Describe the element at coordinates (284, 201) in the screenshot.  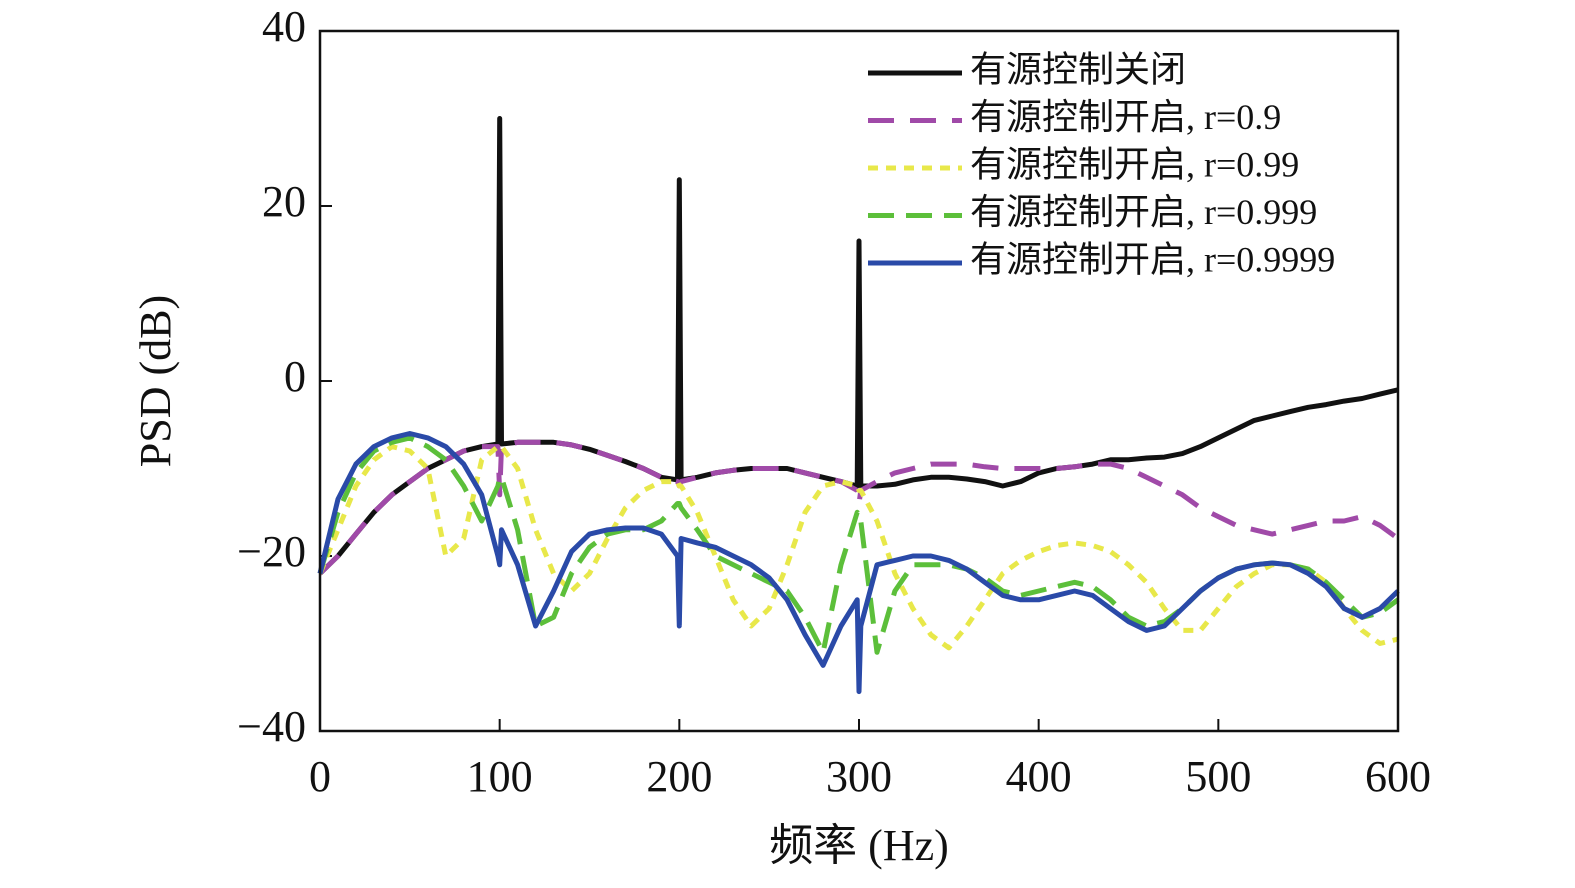
I see `y-tick-label: 20` at that location.